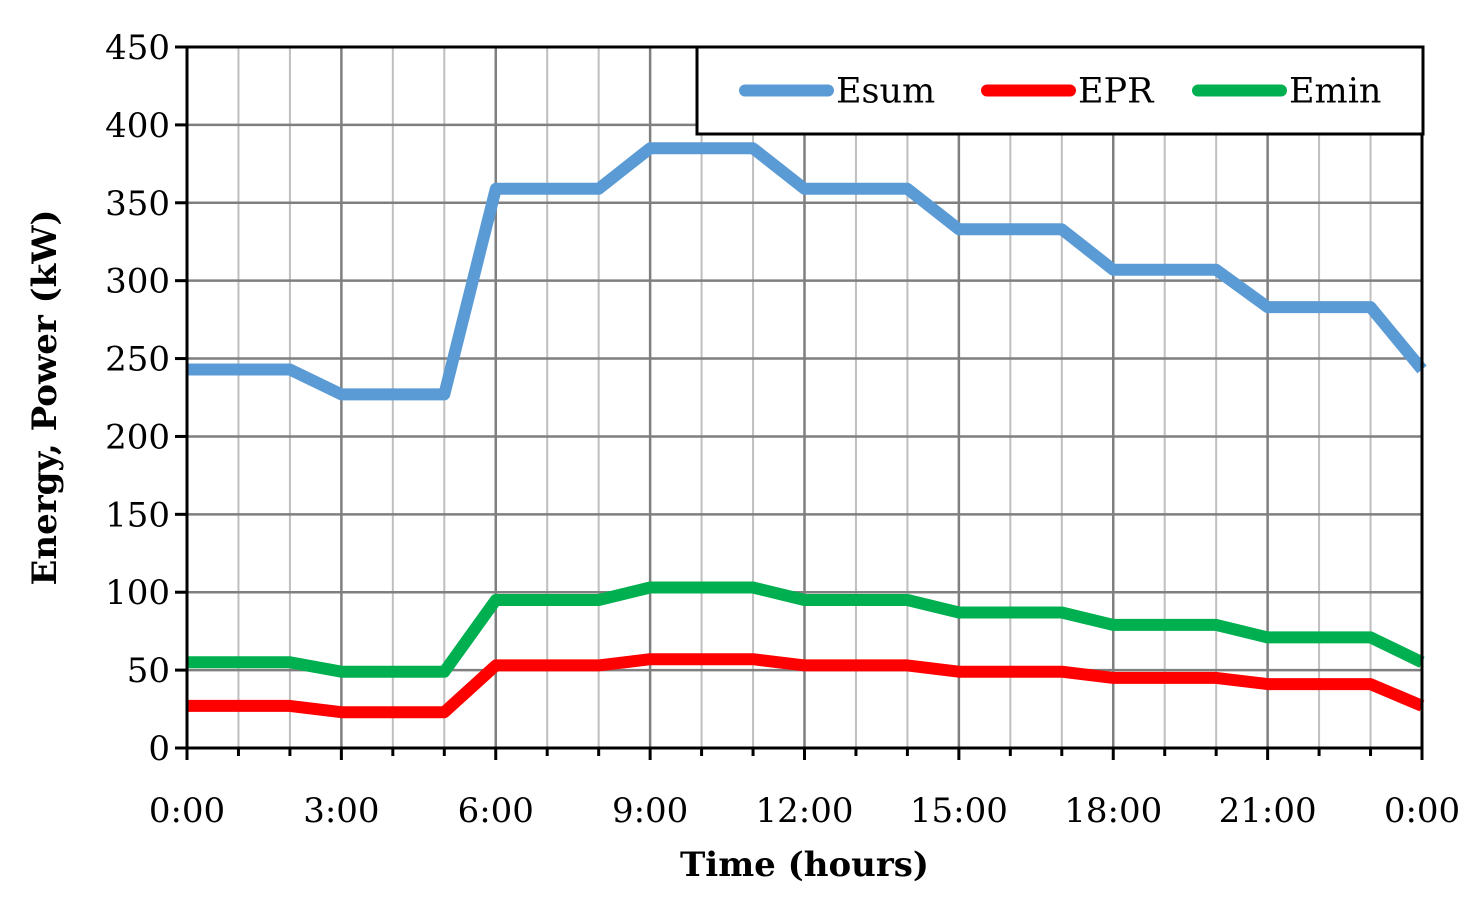 This screenshot has height=898, width=1478. Describe the element at coordinates (137, 593) in the screenshot. I see `y-tick-label: 100` at that location.